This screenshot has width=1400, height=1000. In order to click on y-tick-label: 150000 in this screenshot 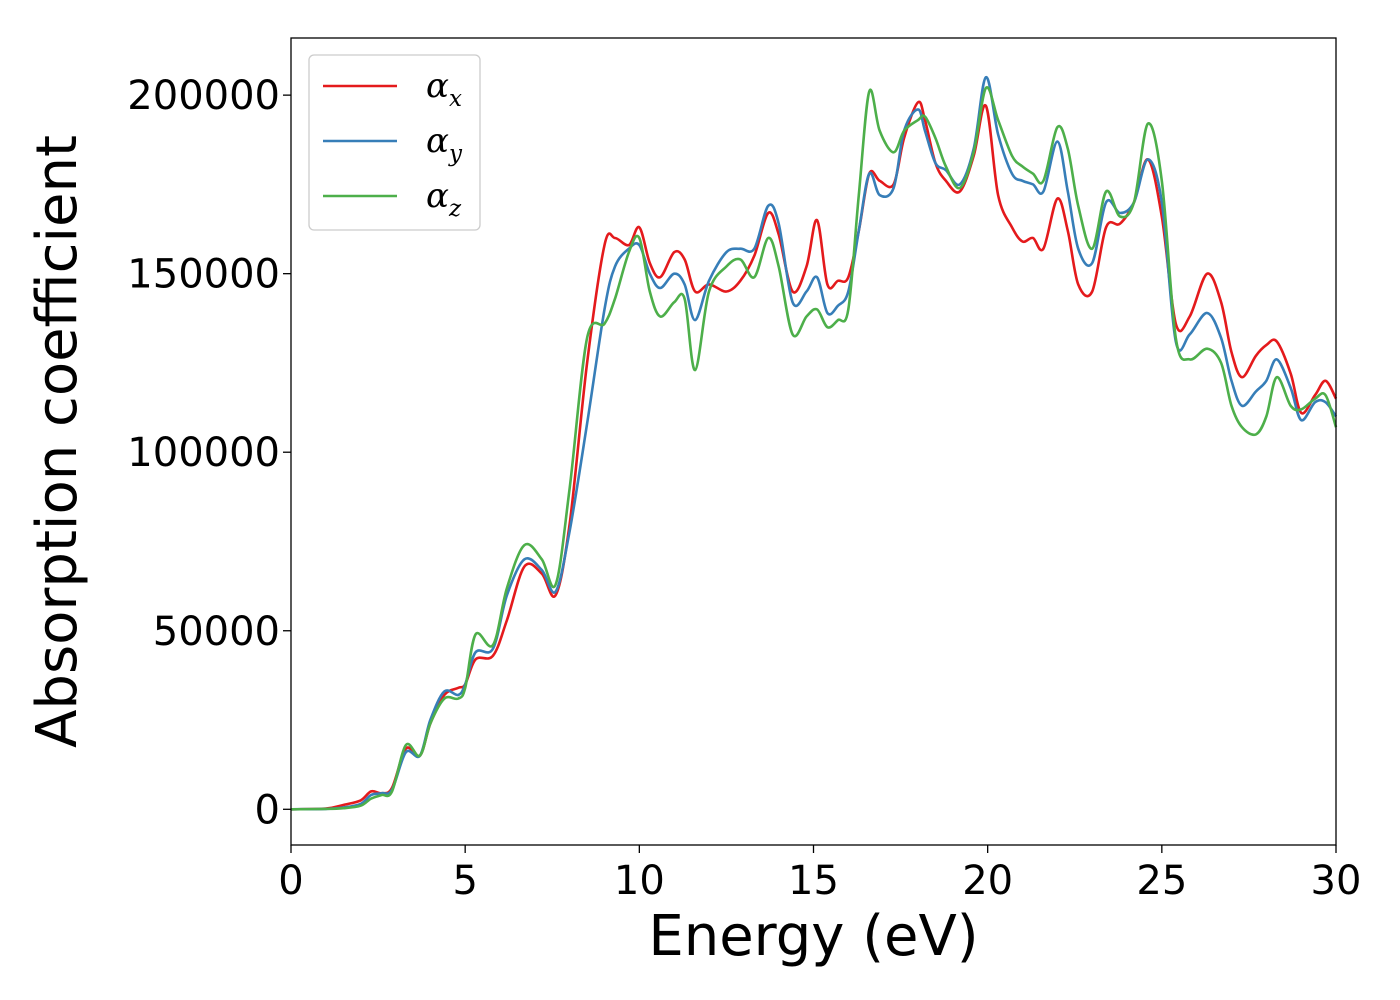, I will do `click(203, 275)`.